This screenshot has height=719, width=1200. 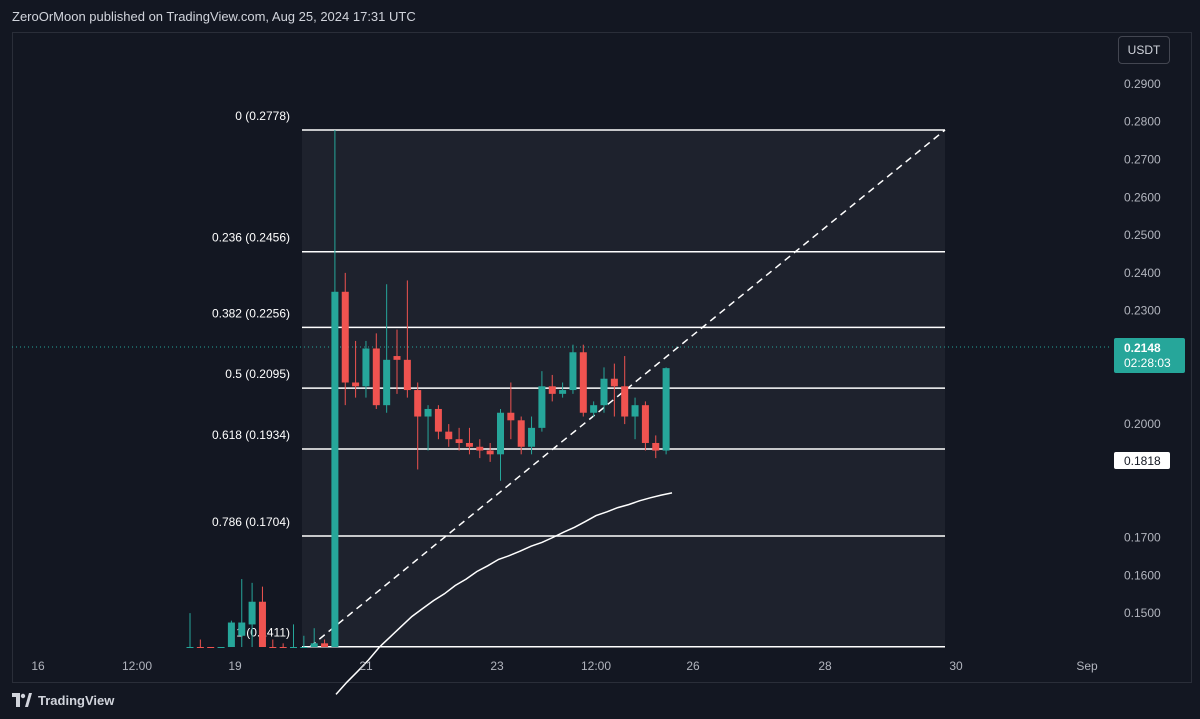 What do you see at coordinates (1142, 197) in the screenshot?
I see `price-tick: 0.2600` at bounding box center [1142, 197].